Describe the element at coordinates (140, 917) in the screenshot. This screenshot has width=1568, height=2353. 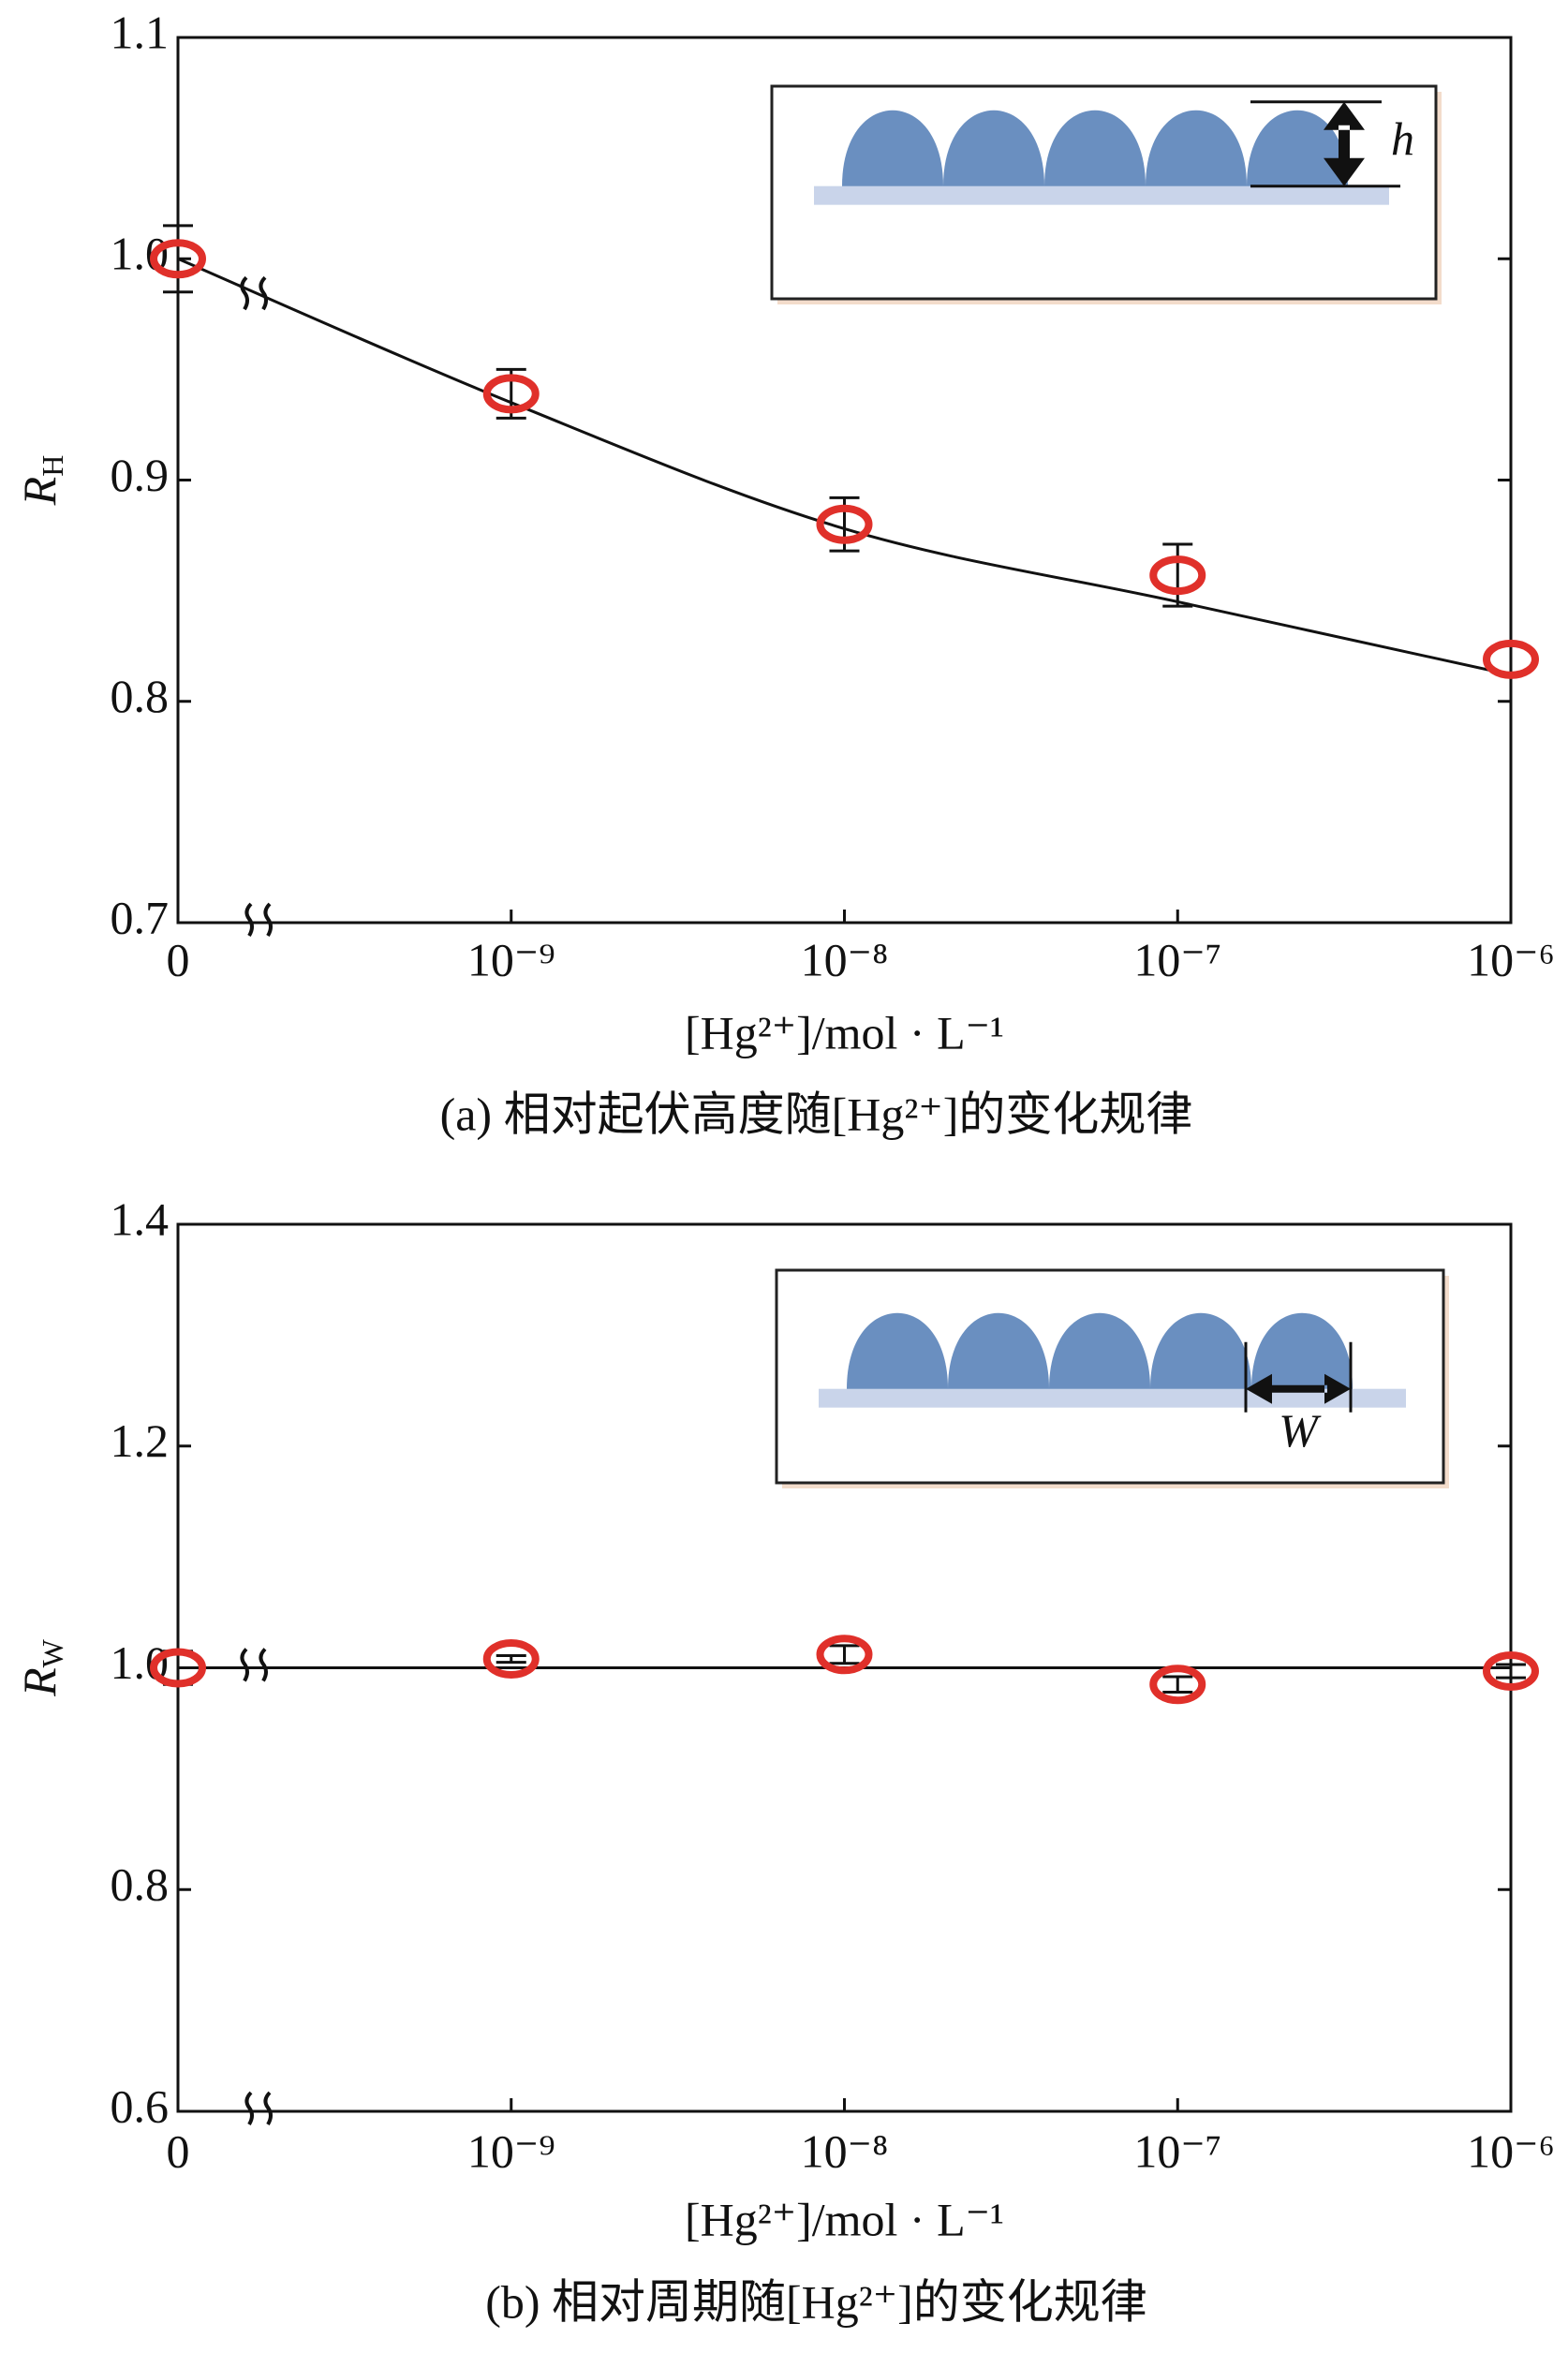
I see `y-tick-label: 0.7` at that location.